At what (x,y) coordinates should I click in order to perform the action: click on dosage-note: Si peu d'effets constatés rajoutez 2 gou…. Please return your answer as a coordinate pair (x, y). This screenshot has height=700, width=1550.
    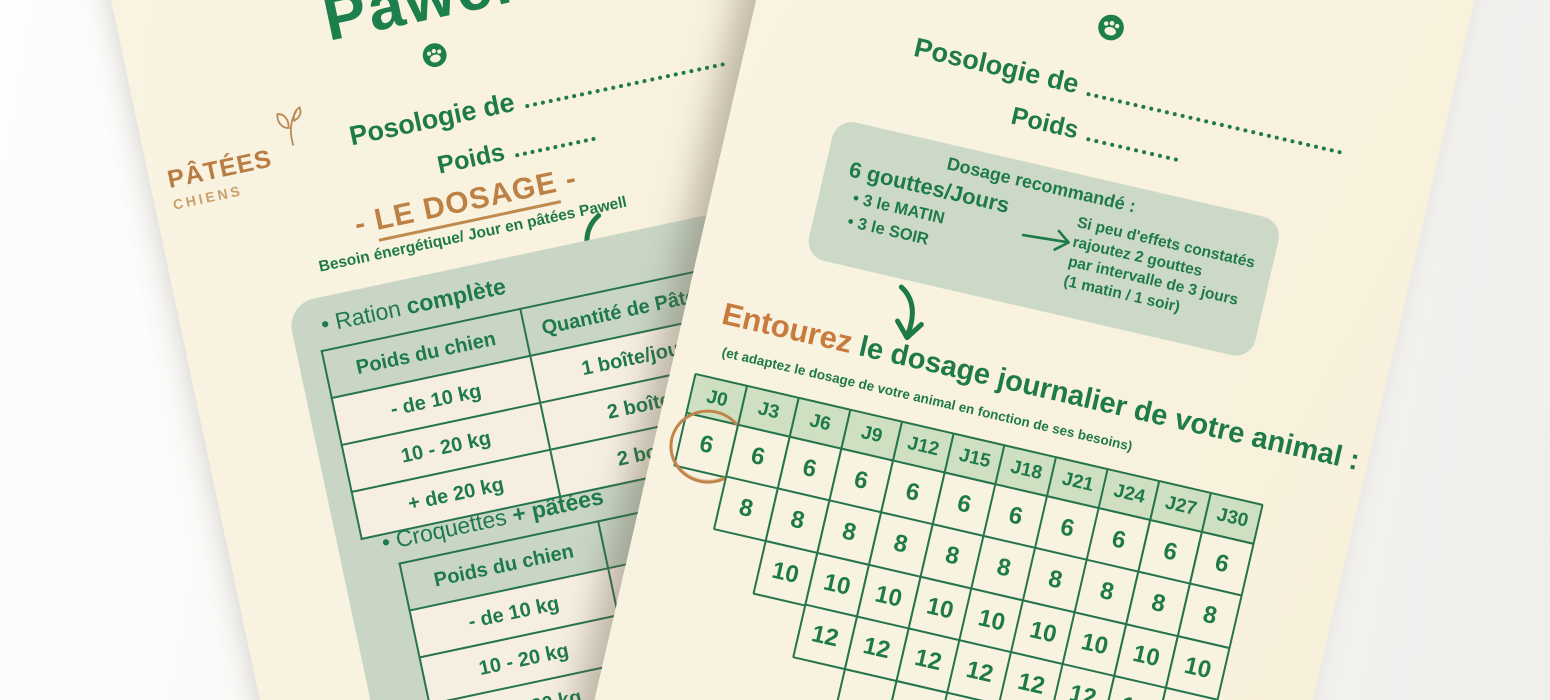
    Looking at the image, I should click on (1165, 274).